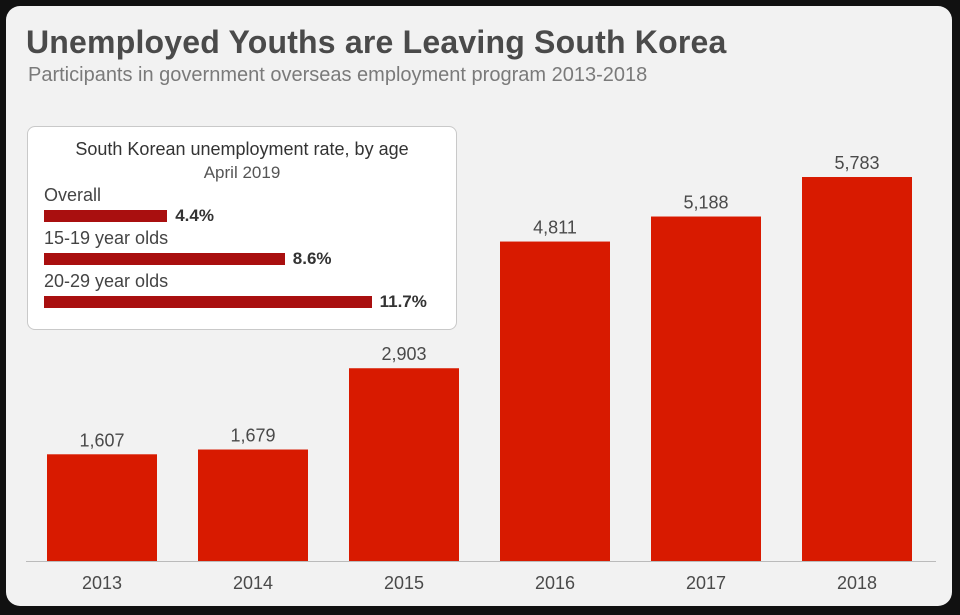  Describe the element at coordinates (102, 583) in the screenshot. I see `x-tick-label-2013: 2013` at that location.